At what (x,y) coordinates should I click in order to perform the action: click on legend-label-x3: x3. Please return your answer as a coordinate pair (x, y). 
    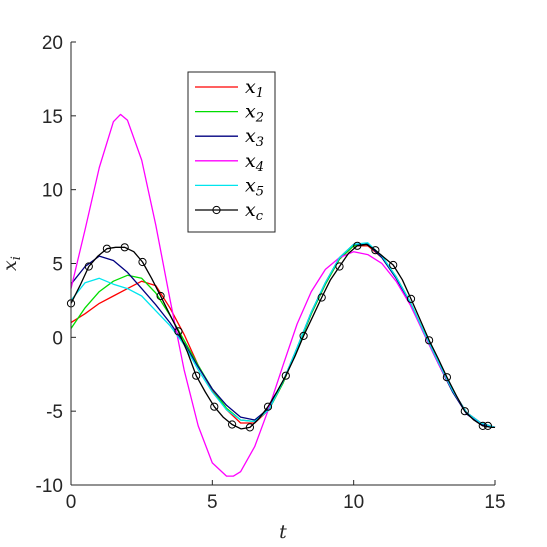
    Looking at the image, I should click on (254, 137).